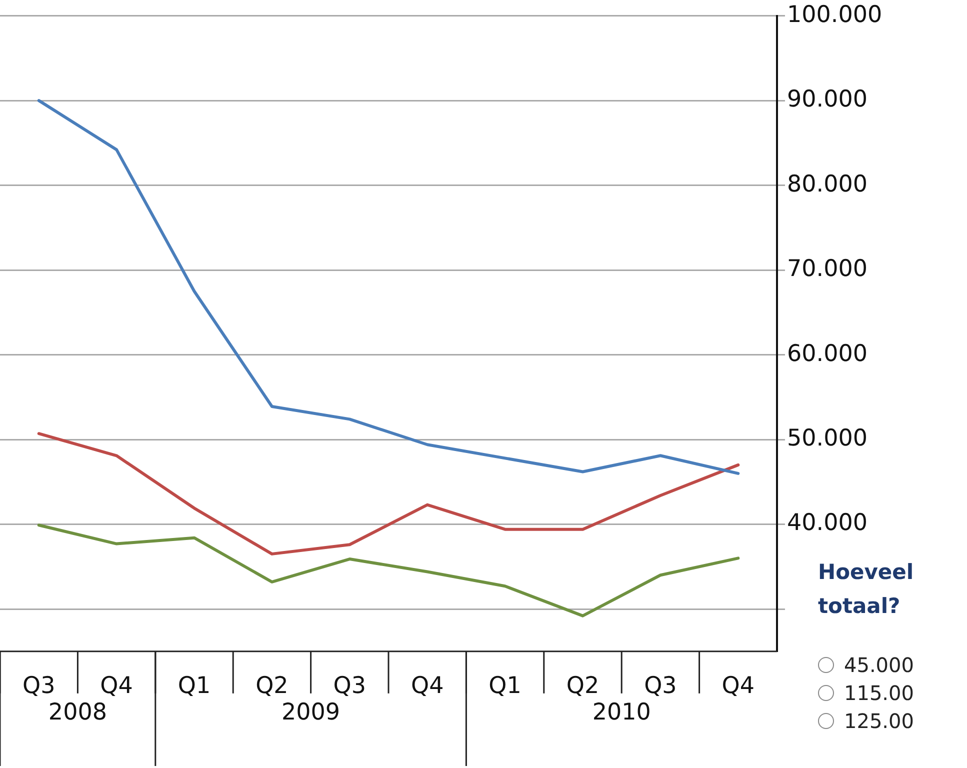 This screenshot has height=768, width=967. What do you see at coordinates (827, 269) in the screenshot?
I see `y-tick-label: 70.000` at bounding box center [827, 269].